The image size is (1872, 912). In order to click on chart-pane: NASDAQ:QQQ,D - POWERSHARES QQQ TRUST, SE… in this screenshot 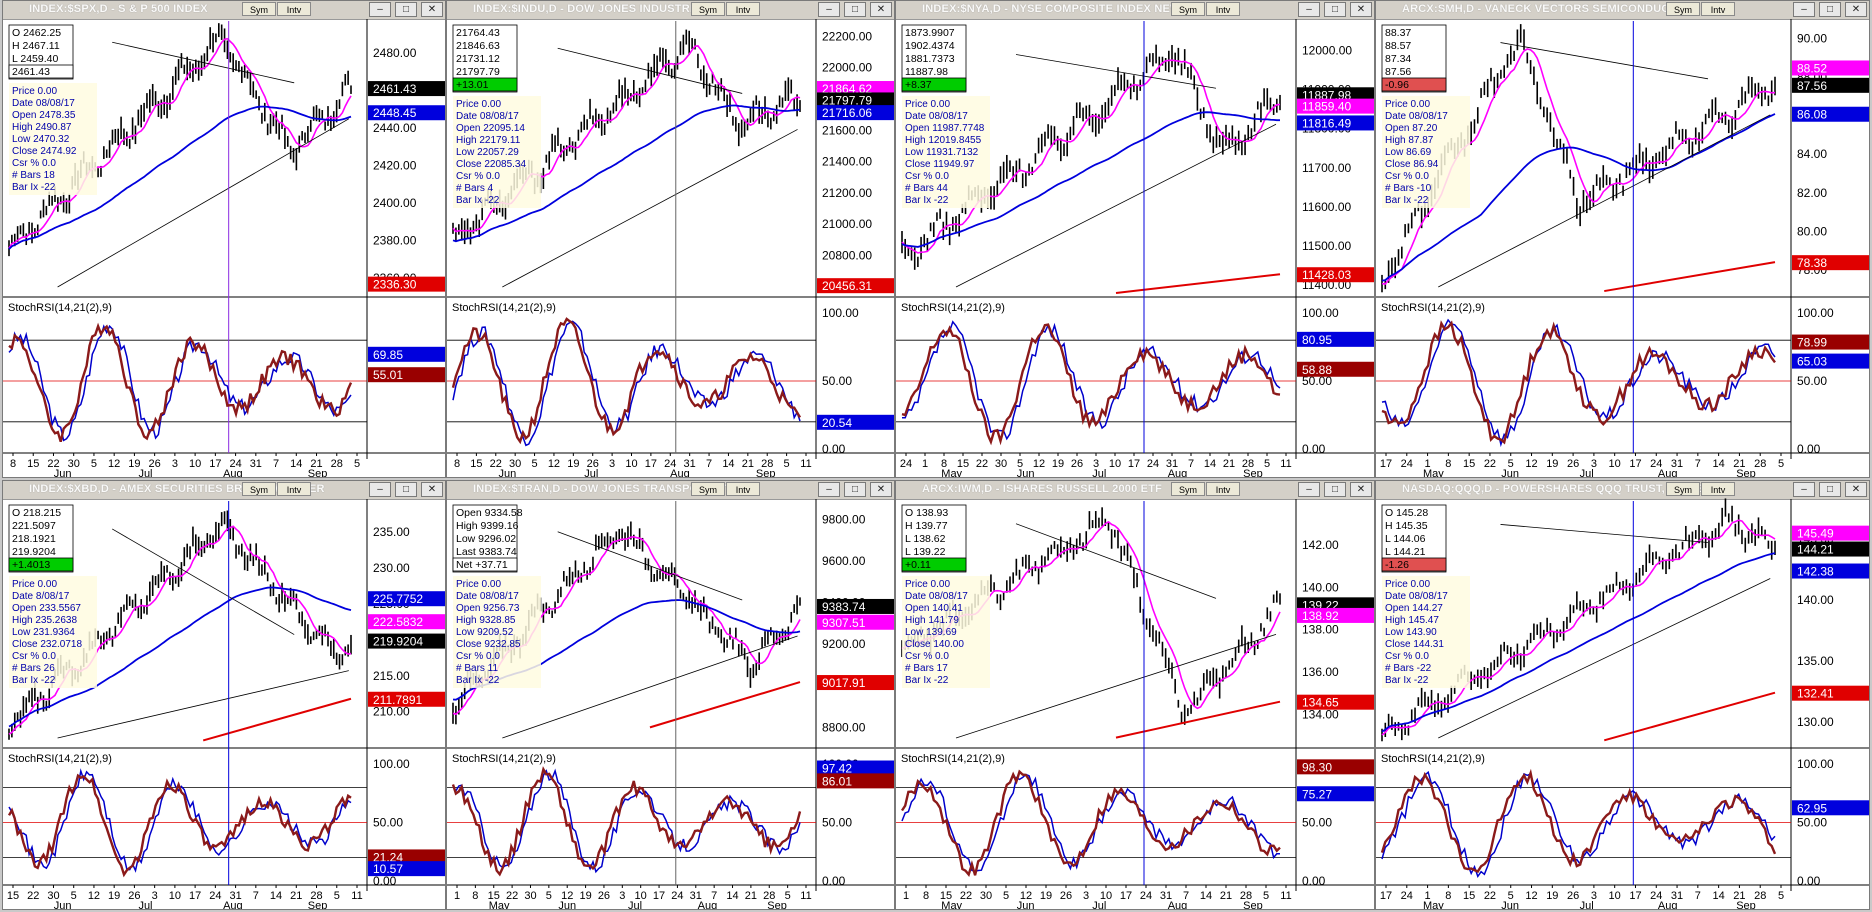, I will do `click(1622, 695)`.